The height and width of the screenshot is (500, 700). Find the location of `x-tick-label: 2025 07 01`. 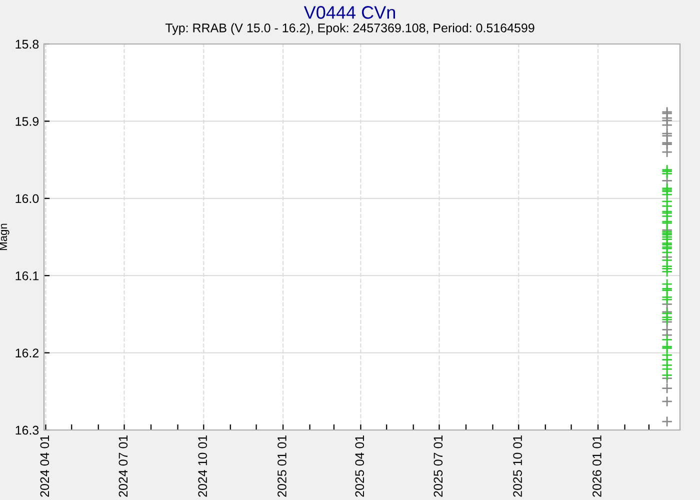

x-tick-label: 2025 07 01 is located at coordinates (438, 466).